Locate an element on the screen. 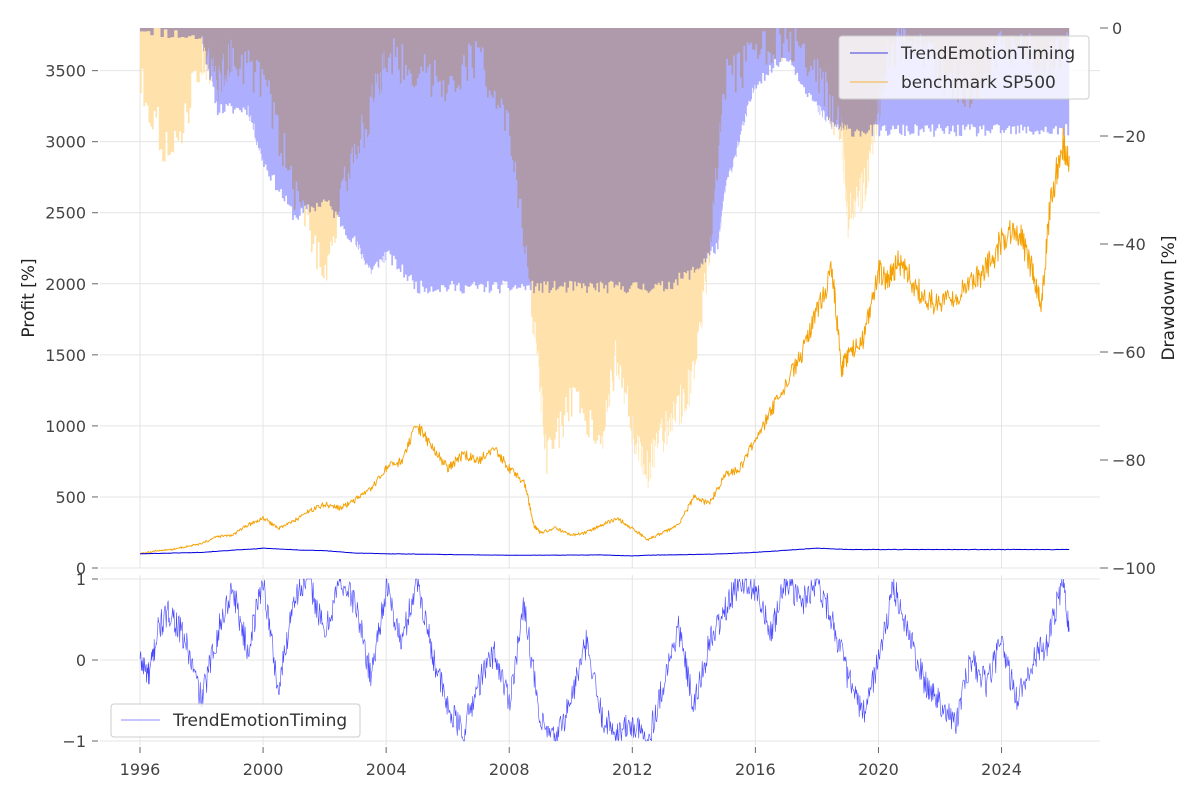 The height and width of the screenshot is (800, 1200). legend-trend-label: TrendEmotionTiming is located at coordinates (987, 54).